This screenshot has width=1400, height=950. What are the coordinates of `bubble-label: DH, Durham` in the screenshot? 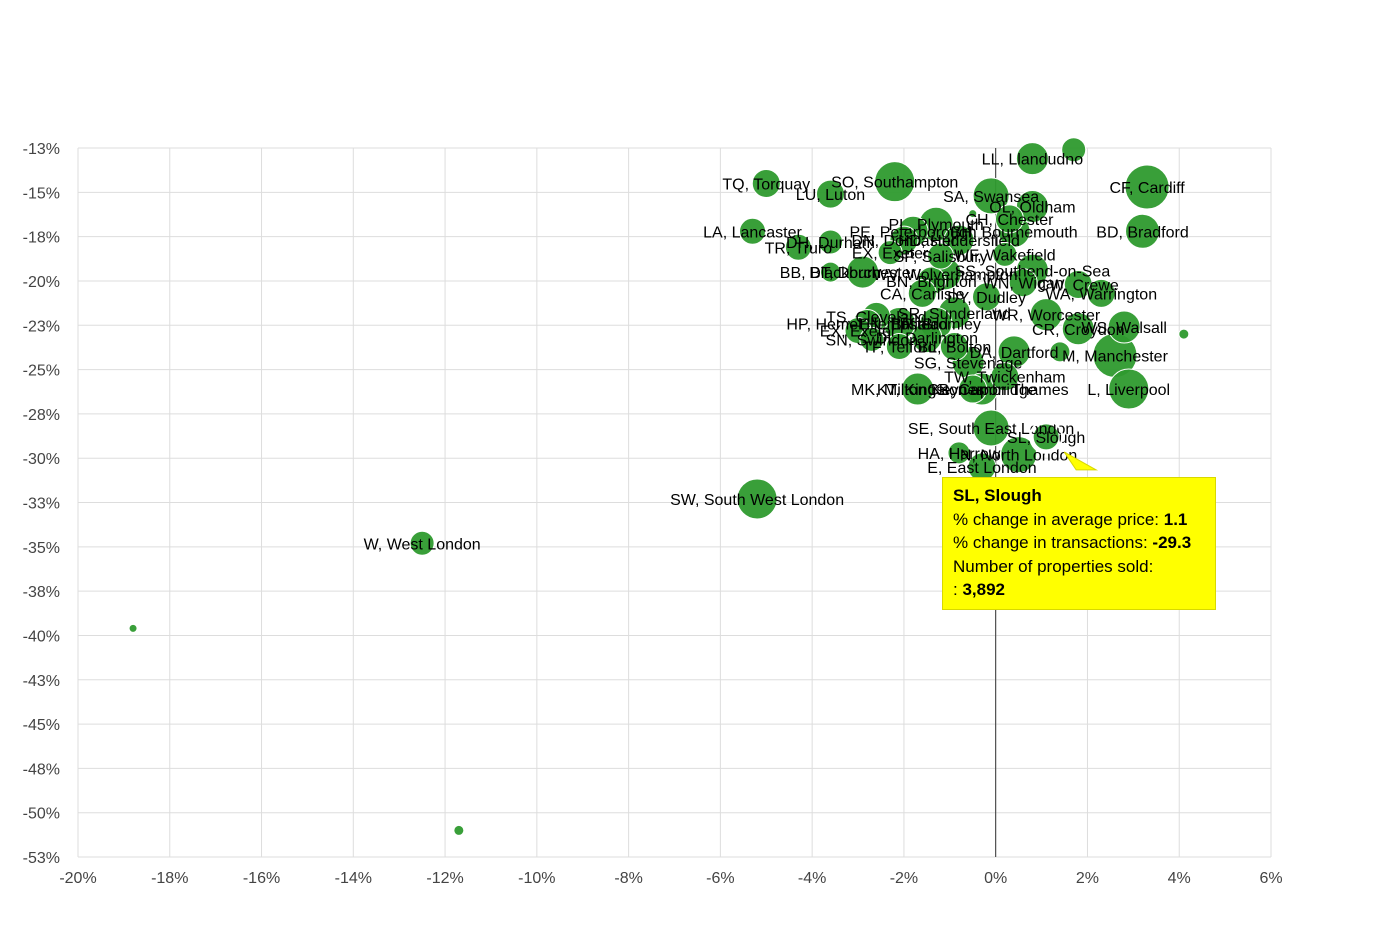 It's located at (830, 243).